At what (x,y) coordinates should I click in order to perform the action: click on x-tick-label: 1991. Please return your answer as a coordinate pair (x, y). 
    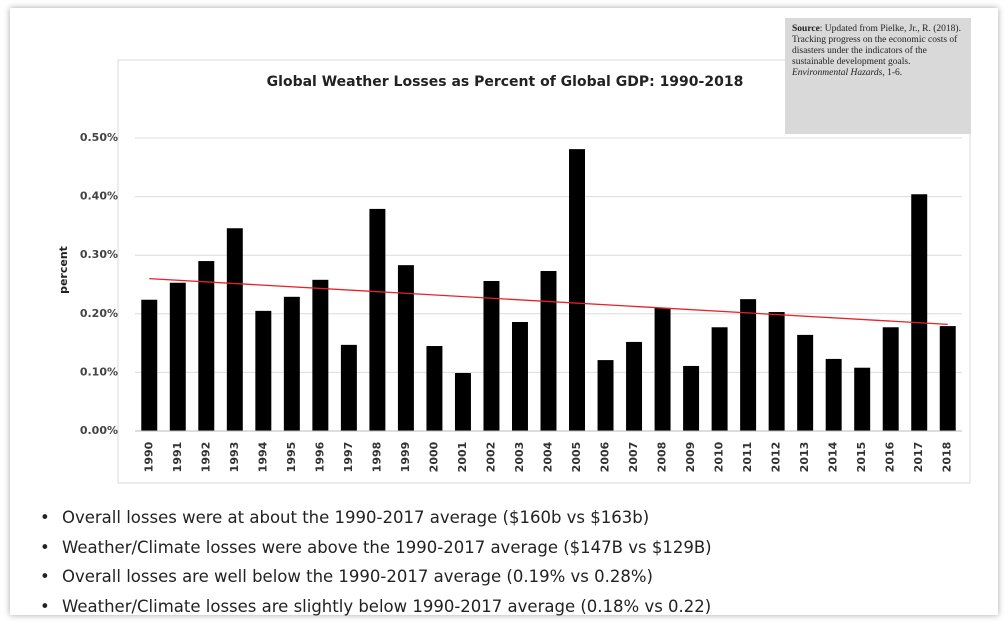
    Looking at the image, I should click on (177, 457).